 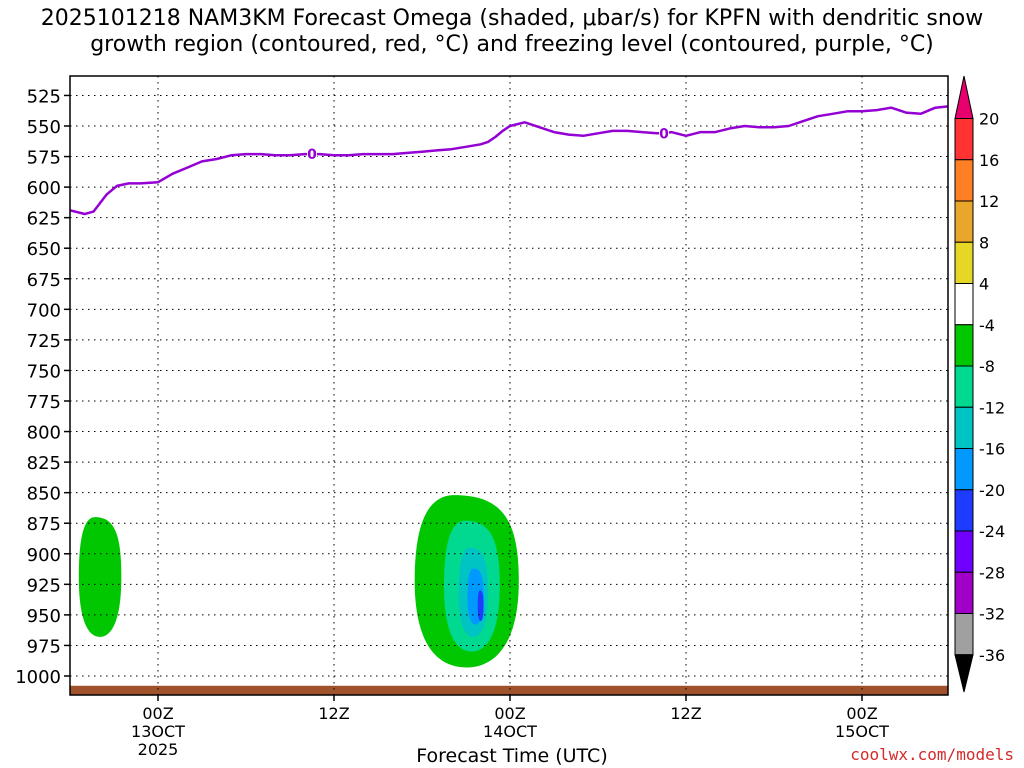 I want to click on y-tick-label: 1000, so click(x=38, y=677).